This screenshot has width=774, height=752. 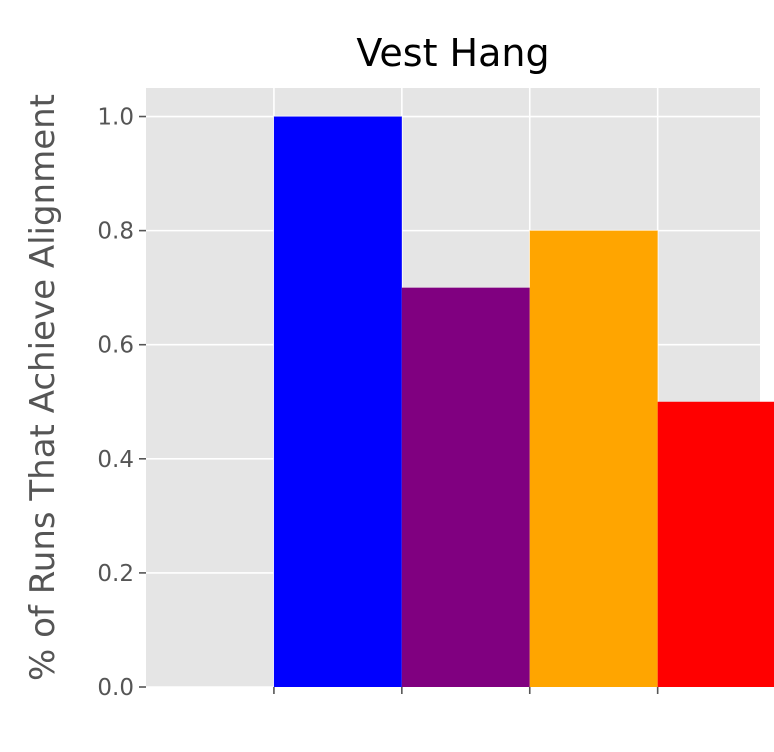 What do you see at coordinates (115, 574) in the screenshot?
I see `y-tick-label: 0.2` at bounding box center [115, 574].